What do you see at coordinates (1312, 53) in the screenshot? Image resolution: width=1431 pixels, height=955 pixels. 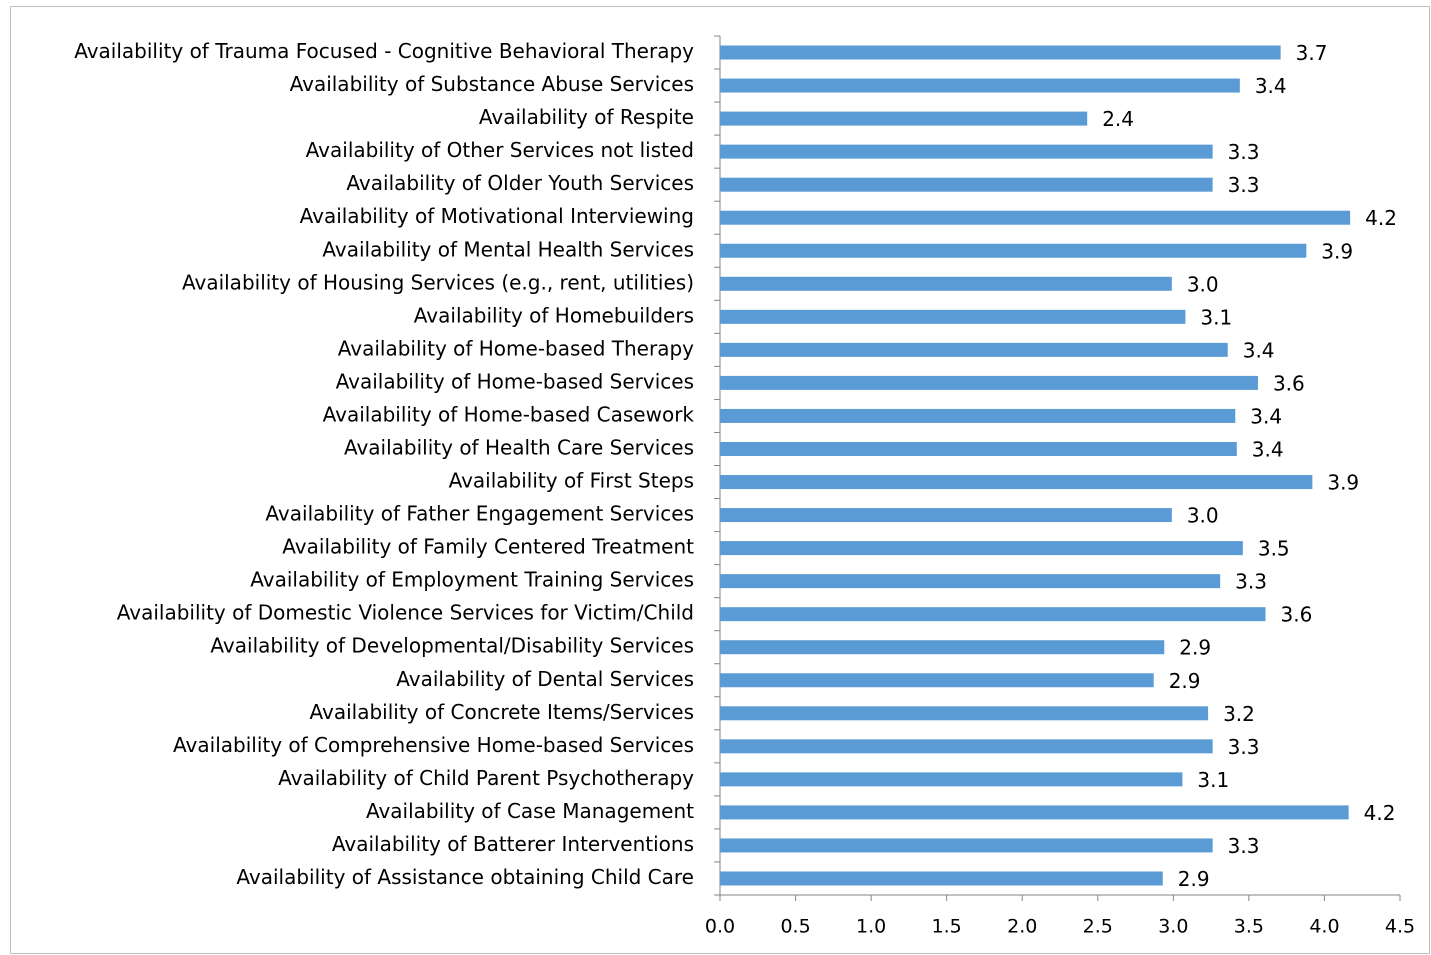 I see `value-label: 3.7` at bounding box center [1312, 53].